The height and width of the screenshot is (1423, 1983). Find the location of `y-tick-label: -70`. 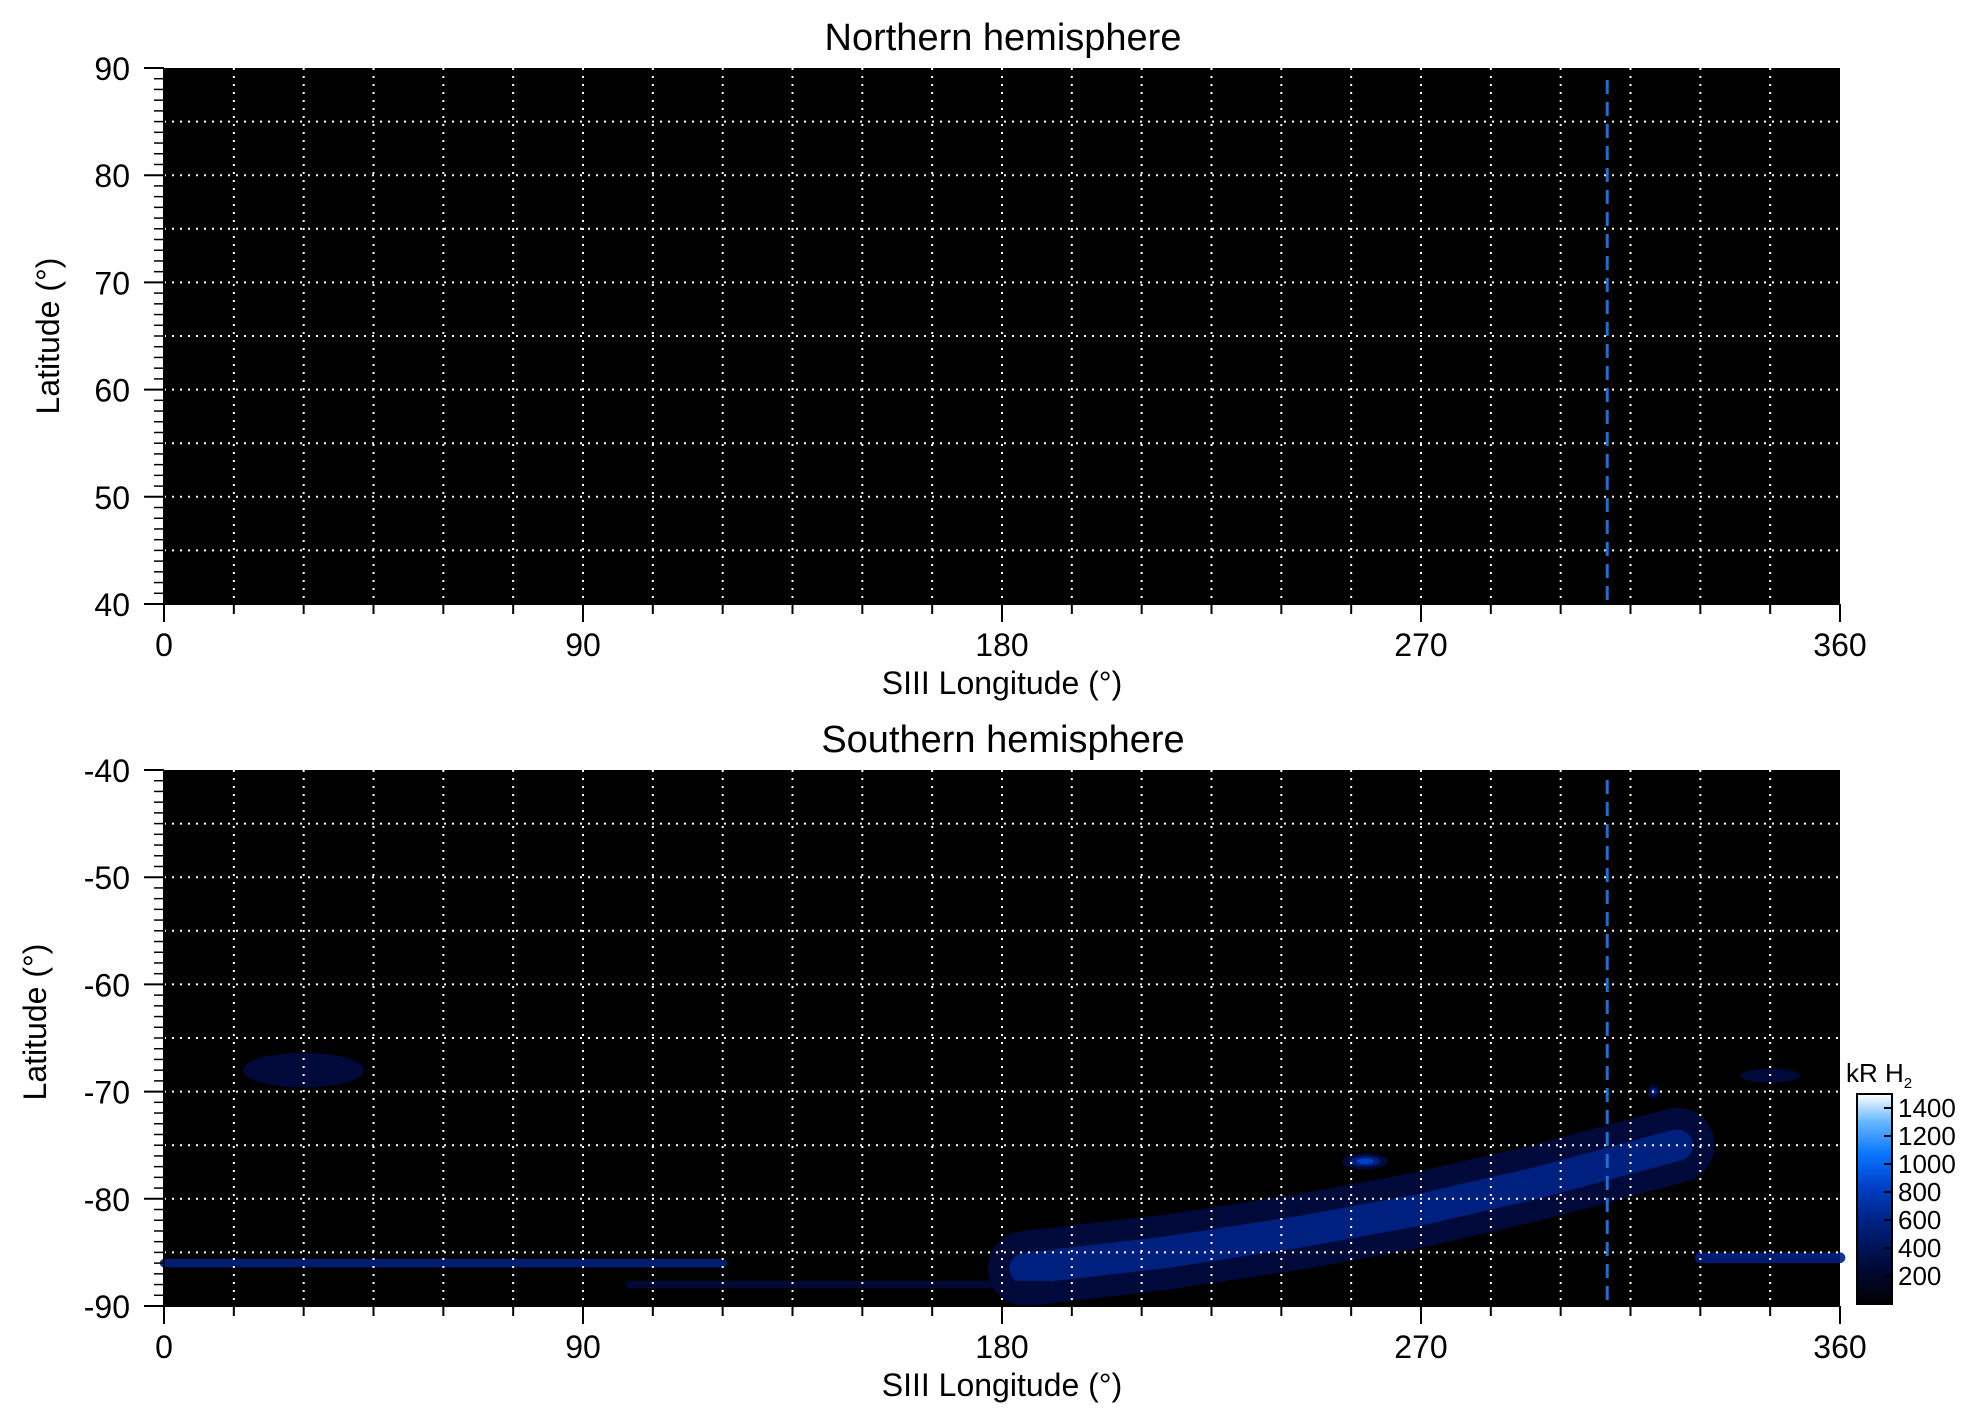

y-tick-label: -70 is located at coordinates (107, 1093).